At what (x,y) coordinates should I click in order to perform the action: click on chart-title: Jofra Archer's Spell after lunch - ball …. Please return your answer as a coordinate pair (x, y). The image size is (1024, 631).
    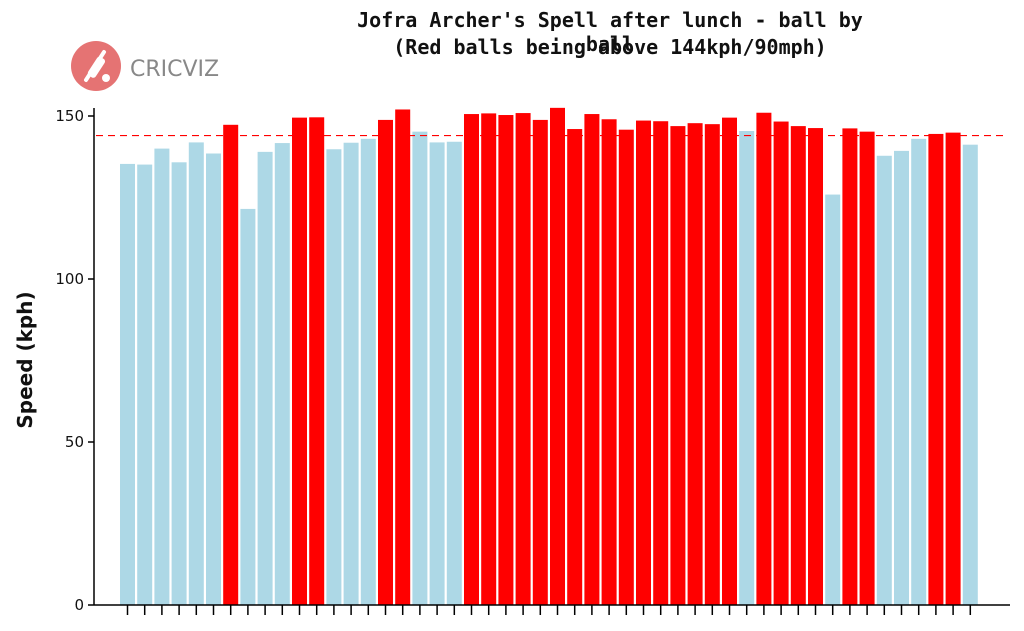
    Looking at the image, I should click on (610, 32).